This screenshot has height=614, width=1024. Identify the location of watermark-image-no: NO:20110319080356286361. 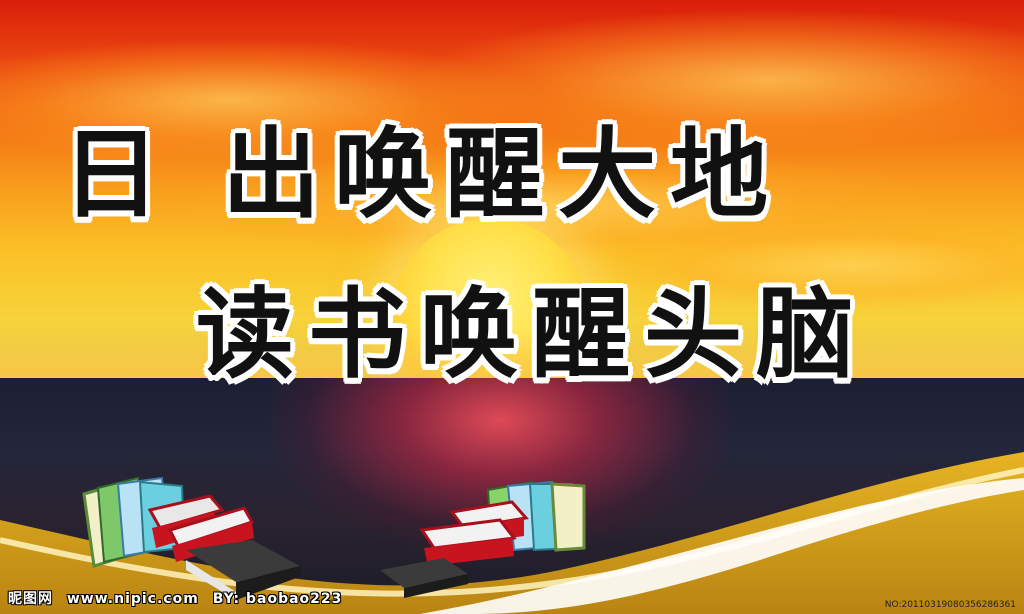
(950, 605).